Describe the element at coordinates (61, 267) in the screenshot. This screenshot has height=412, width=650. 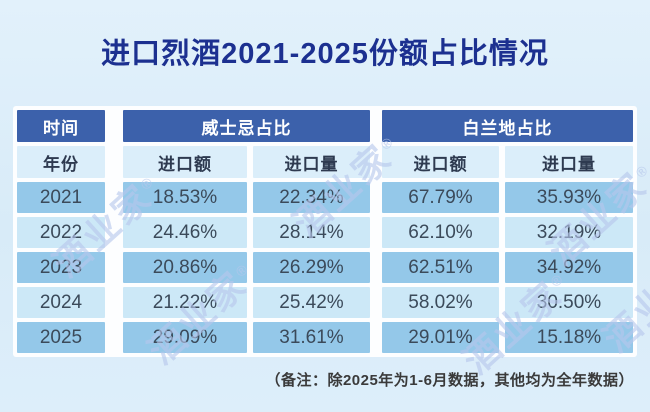
I see `year-cell: 2023` at that location.